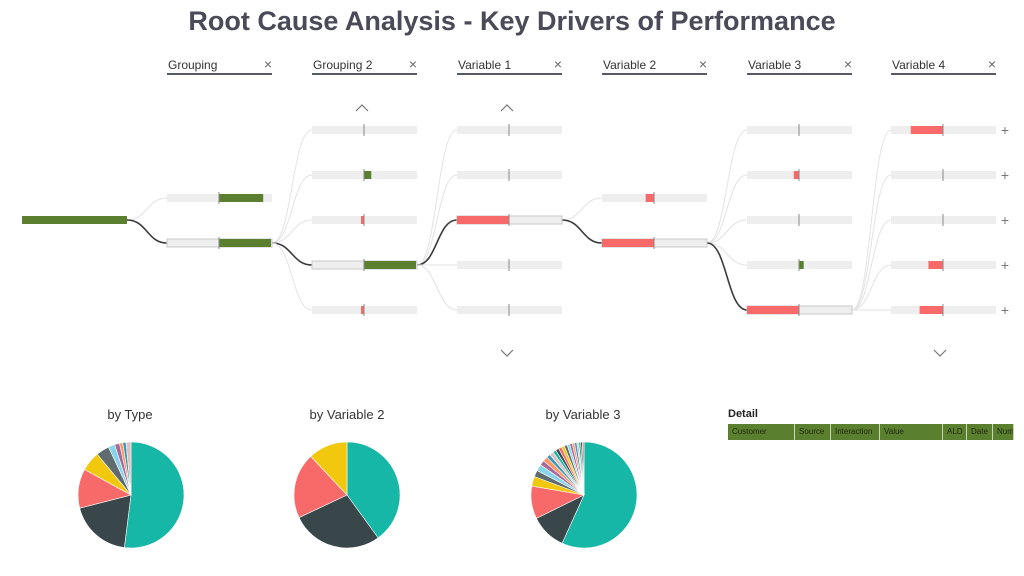 This screenshot has height=576, width=1024. What do you see at coordinates (813, 432) in the screenshot?
I see `detail-column-source: Source` at bounding box center [813, 432].